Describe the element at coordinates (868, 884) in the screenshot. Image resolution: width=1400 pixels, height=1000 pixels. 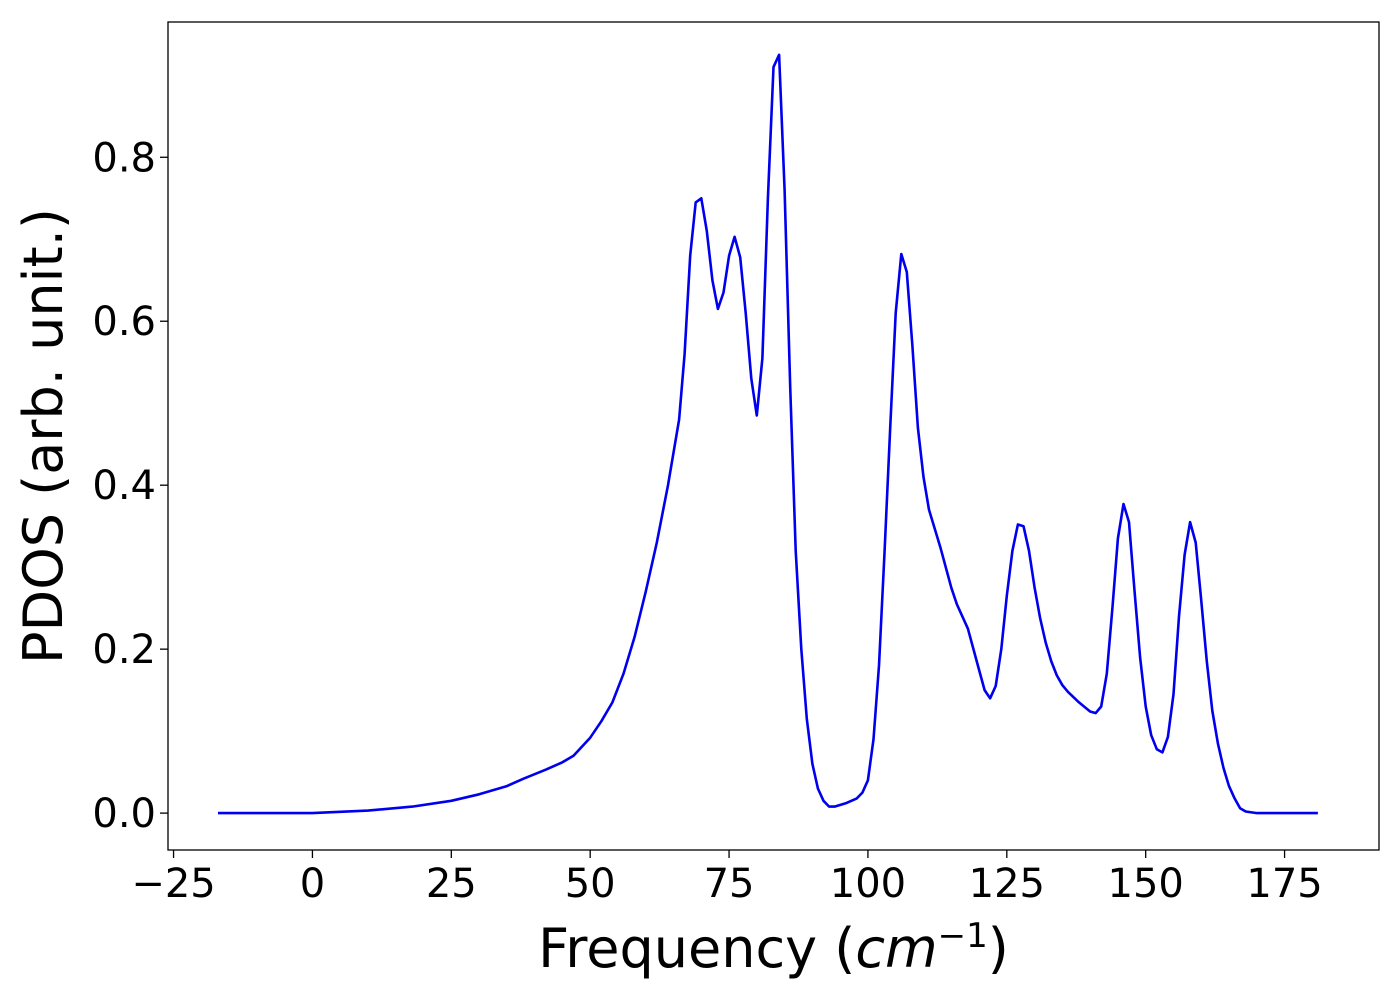
I see `x-tick-label: 100` at that location.